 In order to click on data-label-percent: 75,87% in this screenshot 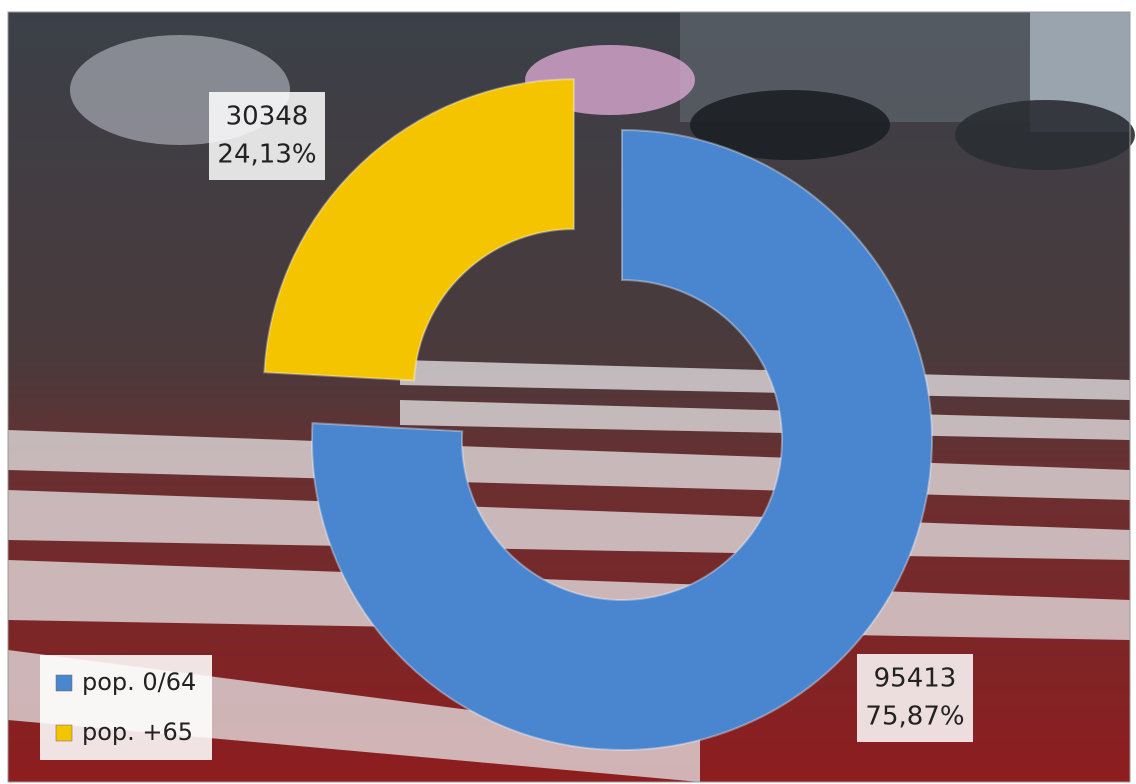, I will do `click(914, 717)`.